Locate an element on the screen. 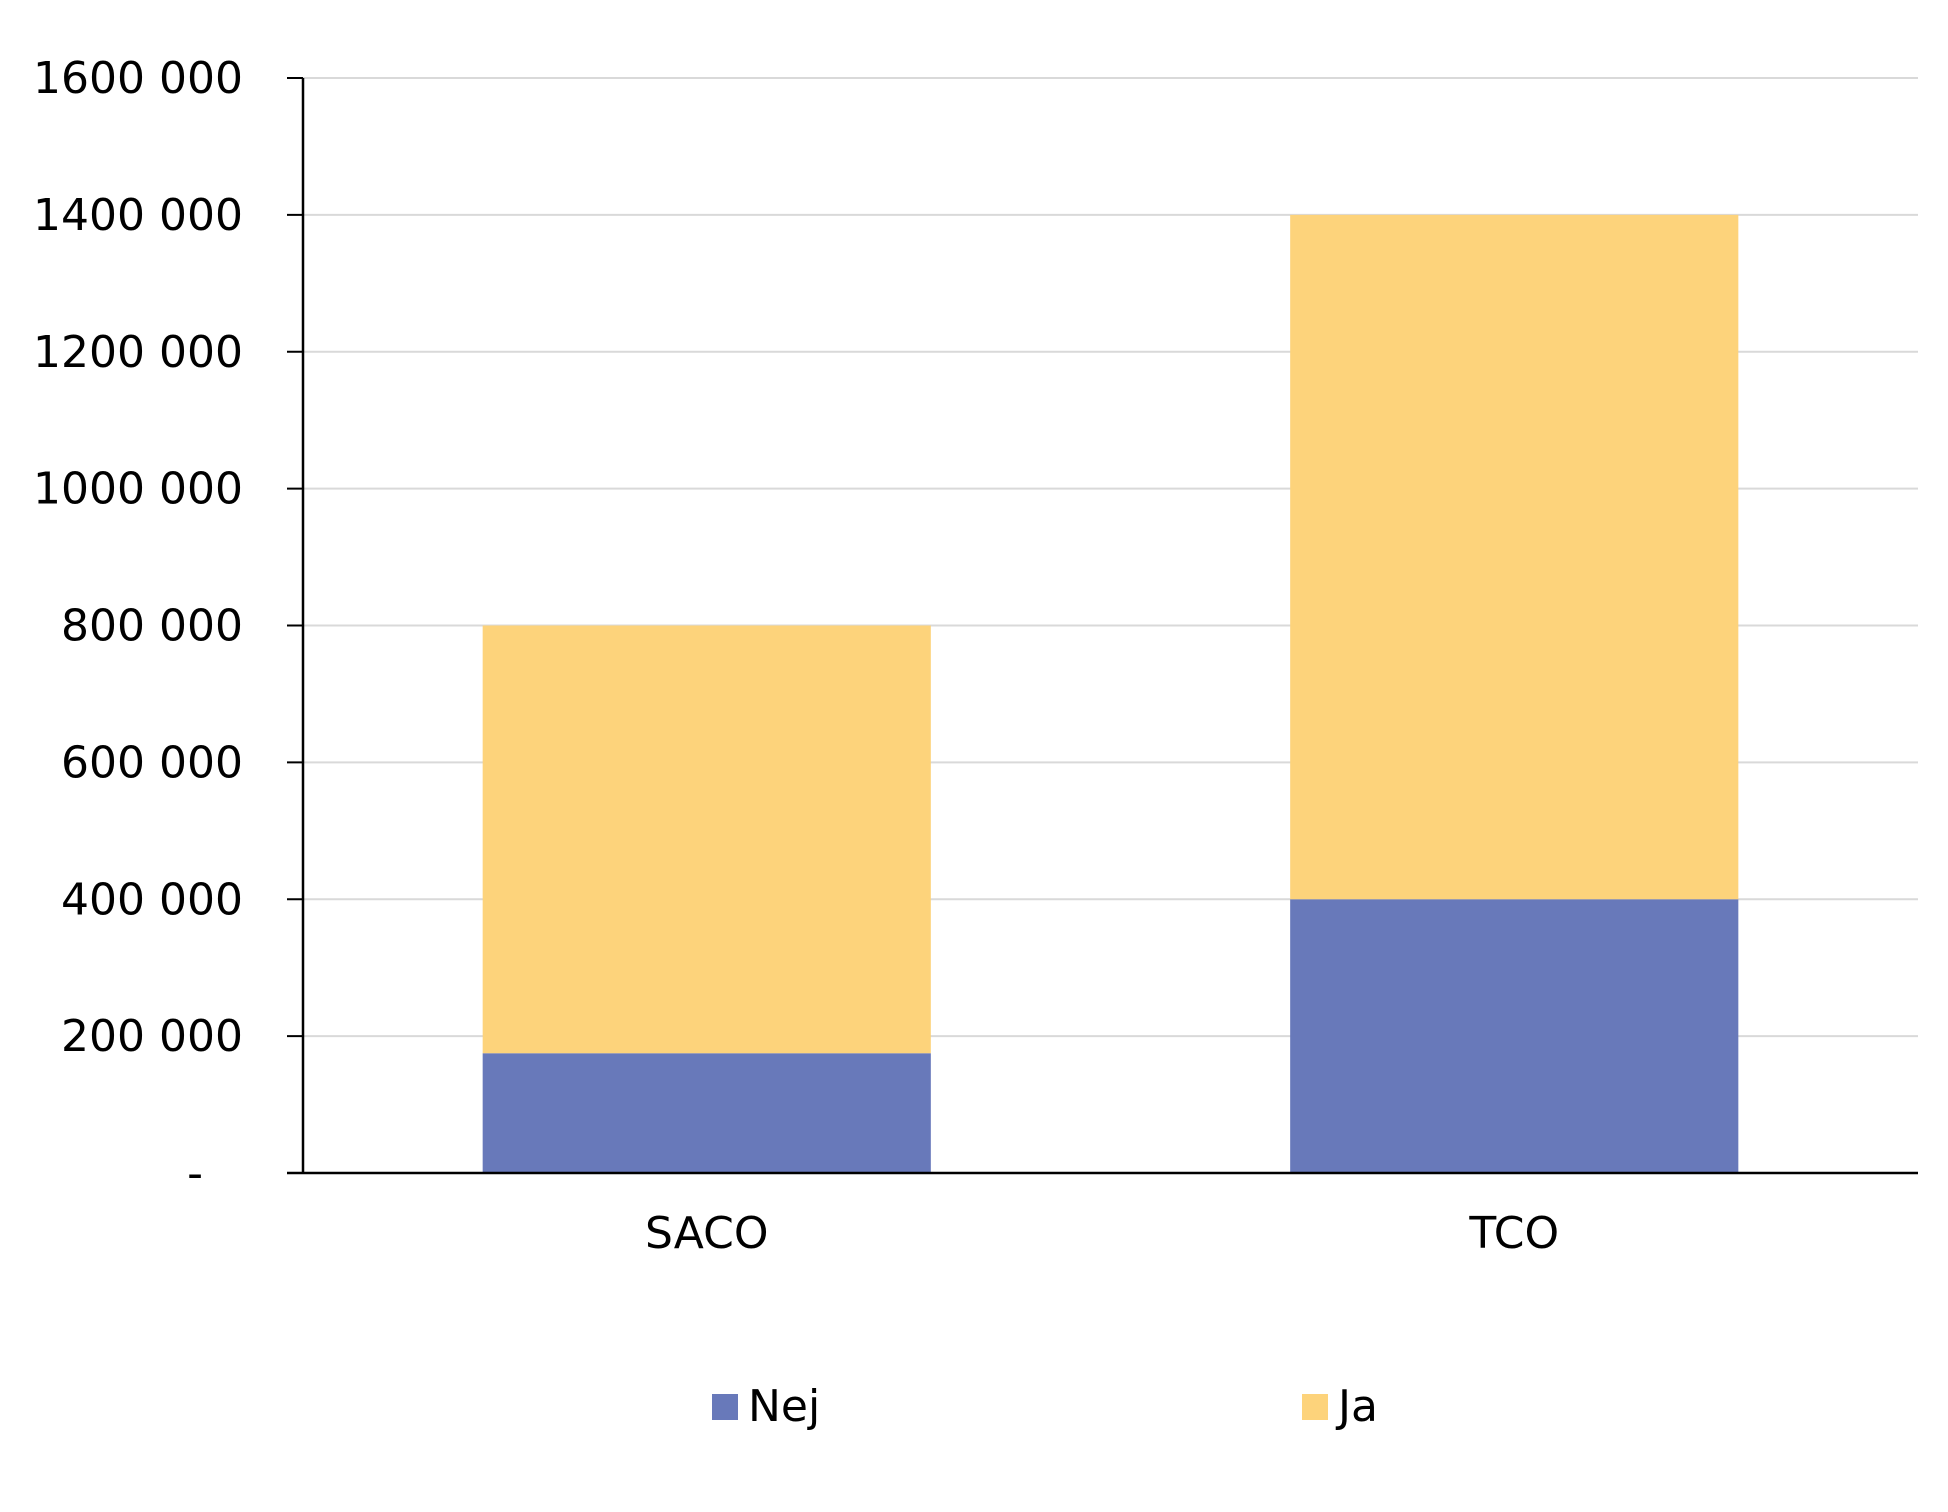  x-axis-labels: SACO TCO is located at coordinates (1102, 1233).